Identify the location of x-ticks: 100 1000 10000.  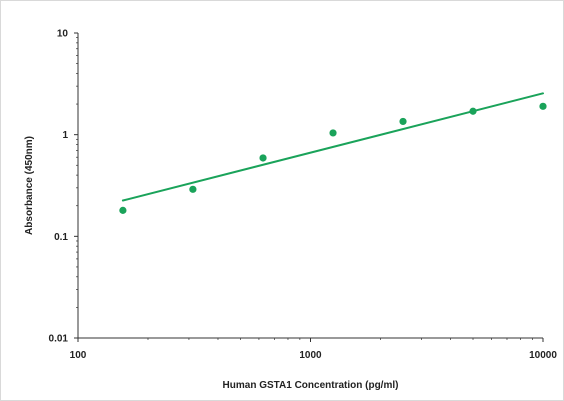
(313, 349).